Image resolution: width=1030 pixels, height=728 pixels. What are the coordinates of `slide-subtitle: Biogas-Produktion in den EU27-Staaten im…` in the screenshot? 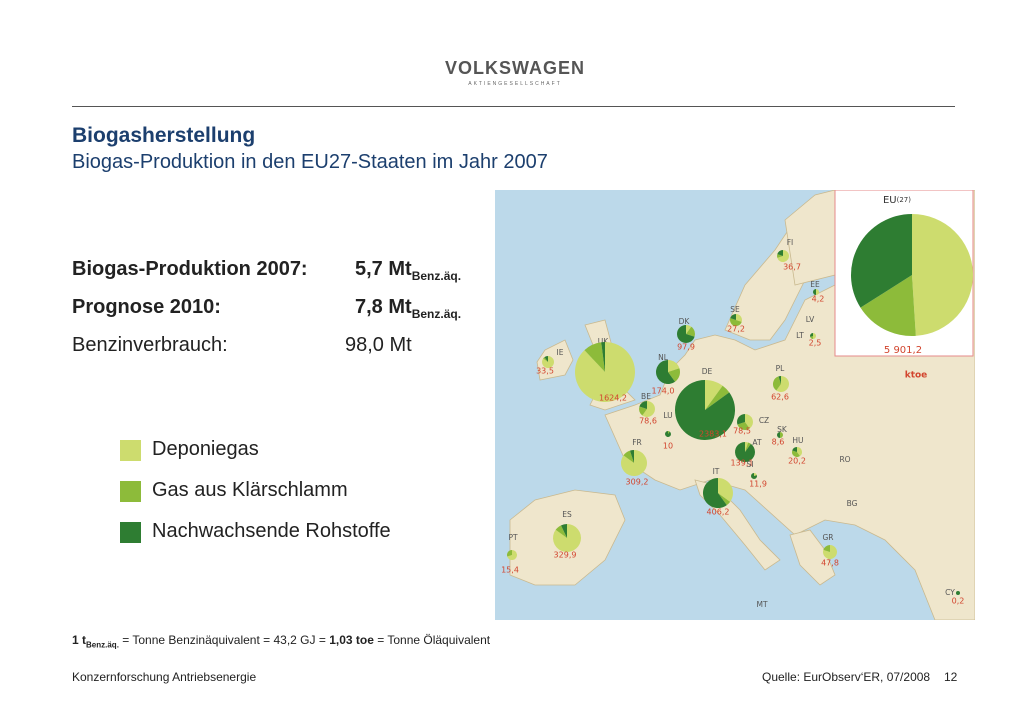 It's located at (310, 162).